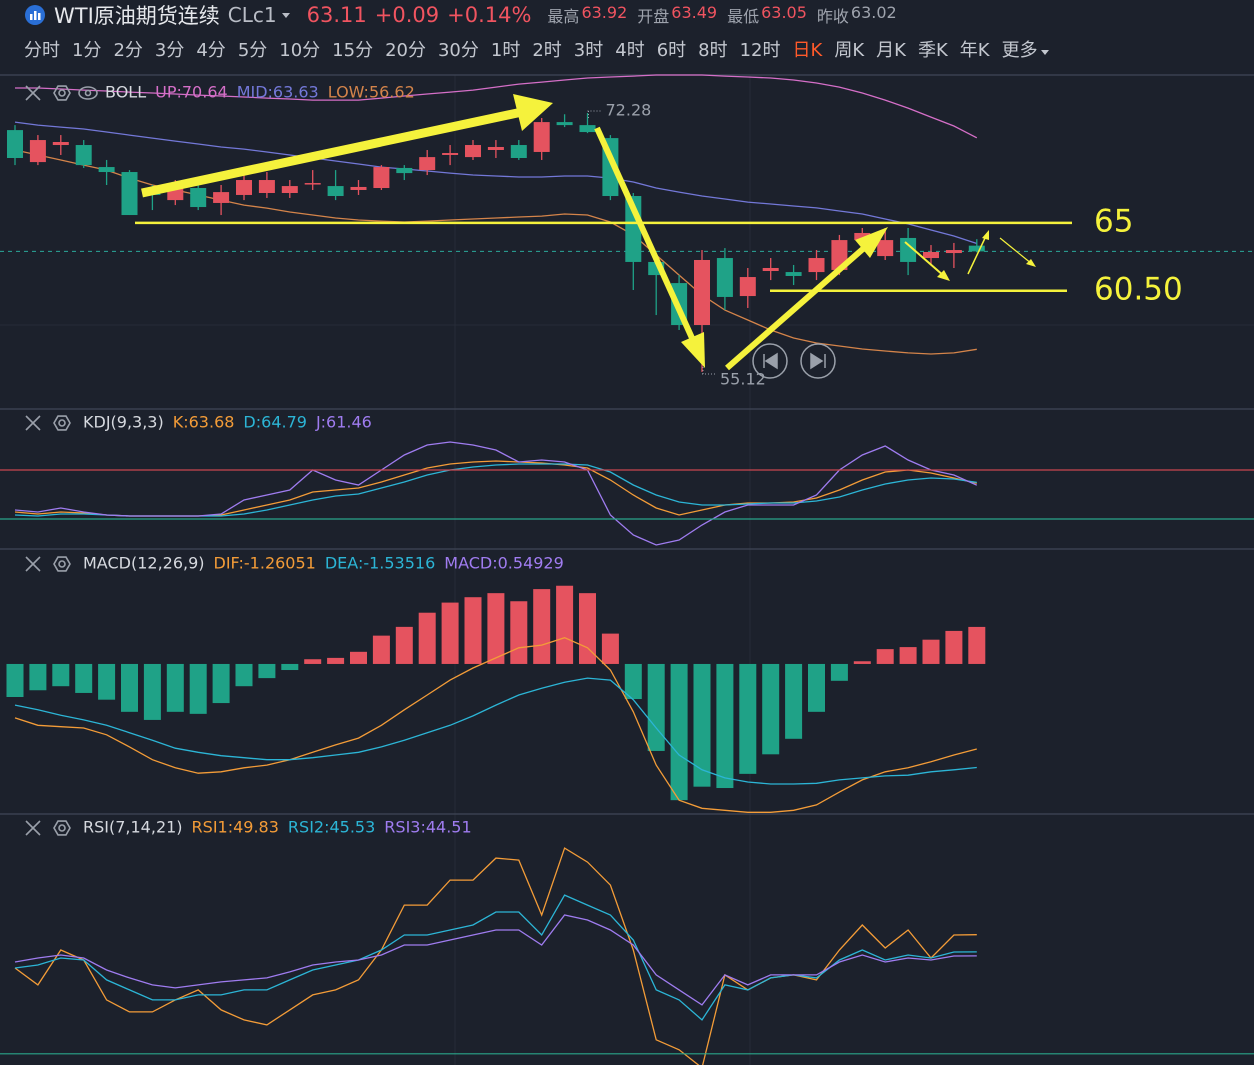 This screenshot has height=1065, width=1254. I want to click on stat-label: 开盘, so click(653, 16).